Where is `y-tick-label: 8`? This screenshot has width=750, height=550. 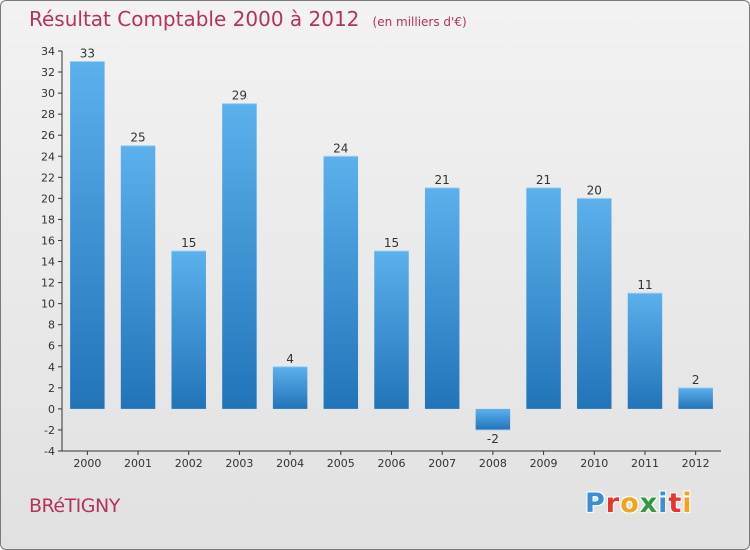 y-tick-label: 8 is located at coordinates (51, 325).